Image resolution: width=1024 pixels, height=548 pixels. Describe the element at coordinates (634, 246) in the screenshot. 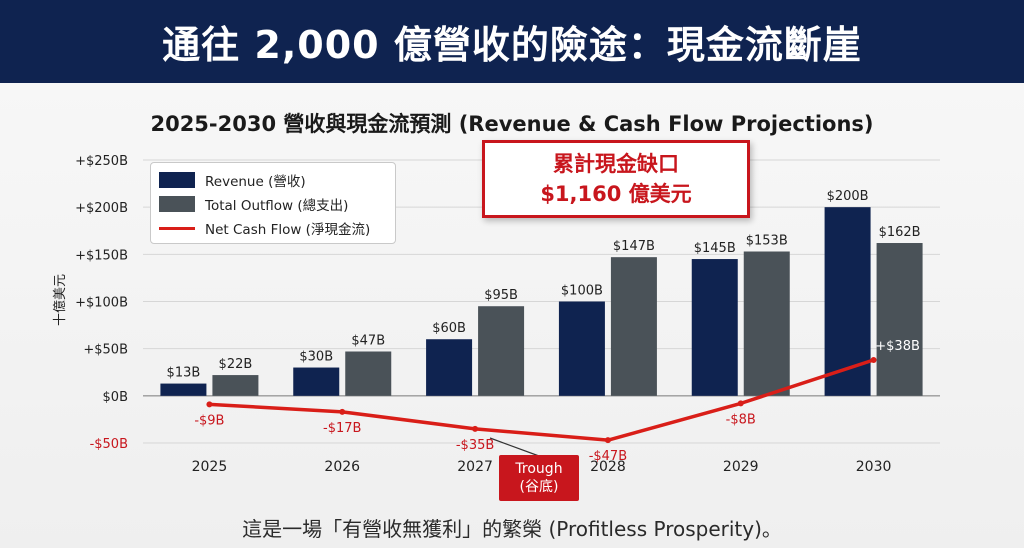

I see `outflow-data-label: $147B` at that location.